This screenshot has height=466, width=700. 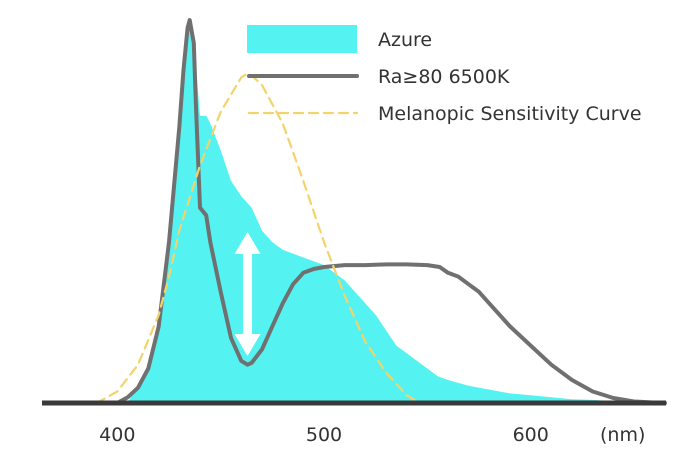 I want to click on x-tick-label: 500, so click(x=324, y=435).